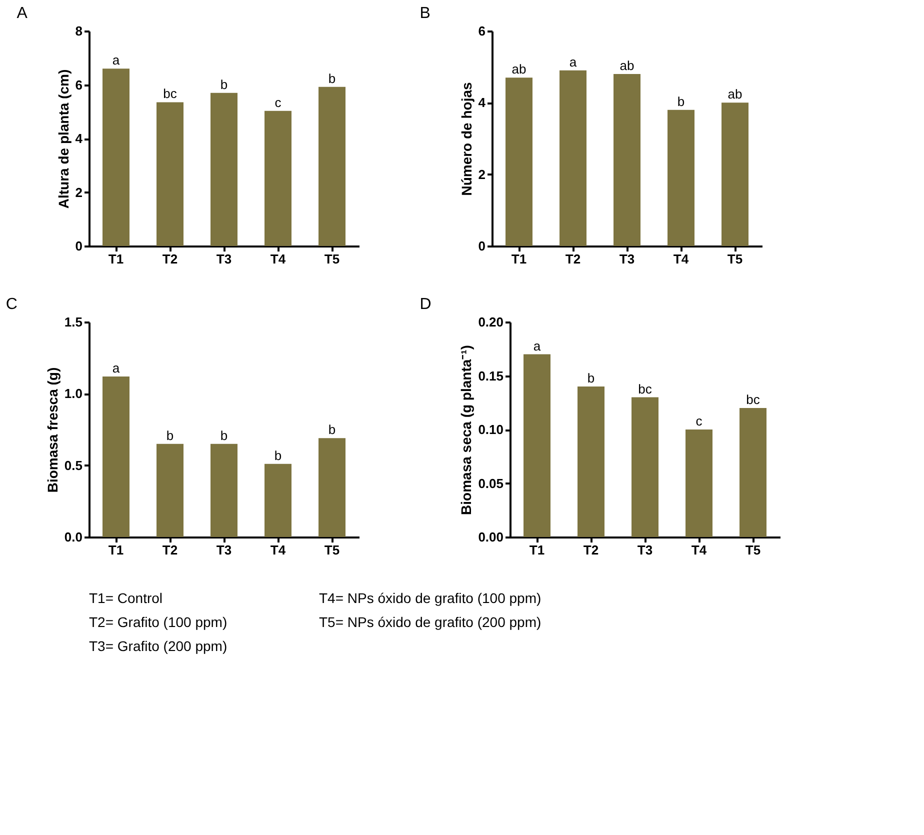  I want to click on y-axis-title: Biomasa fresca (g), so click(52, 430).